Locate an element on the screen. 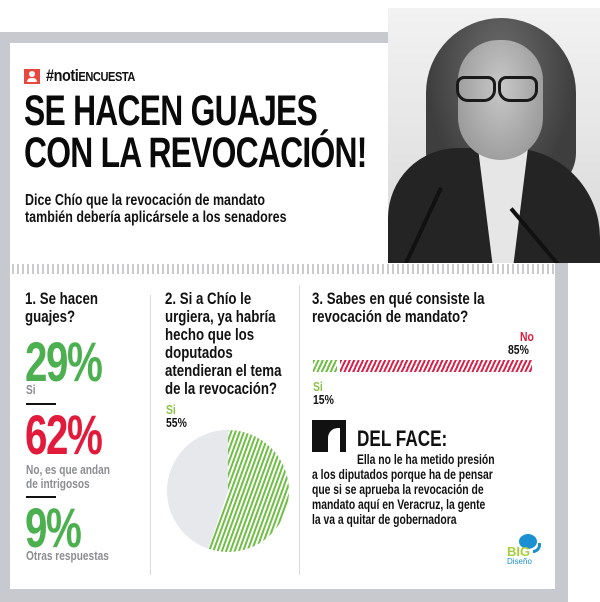  dashed-separator is located at coordinates (283, 269).